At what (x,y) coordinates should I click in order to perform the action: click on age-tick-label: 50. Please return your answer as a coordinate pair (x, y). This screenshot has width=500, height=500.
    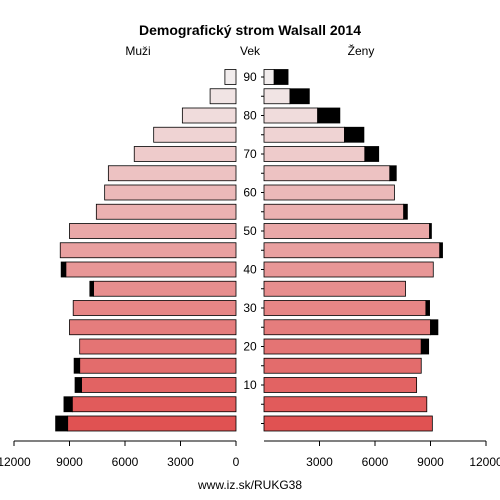
    Looking at the image, I should click on (250, 231).